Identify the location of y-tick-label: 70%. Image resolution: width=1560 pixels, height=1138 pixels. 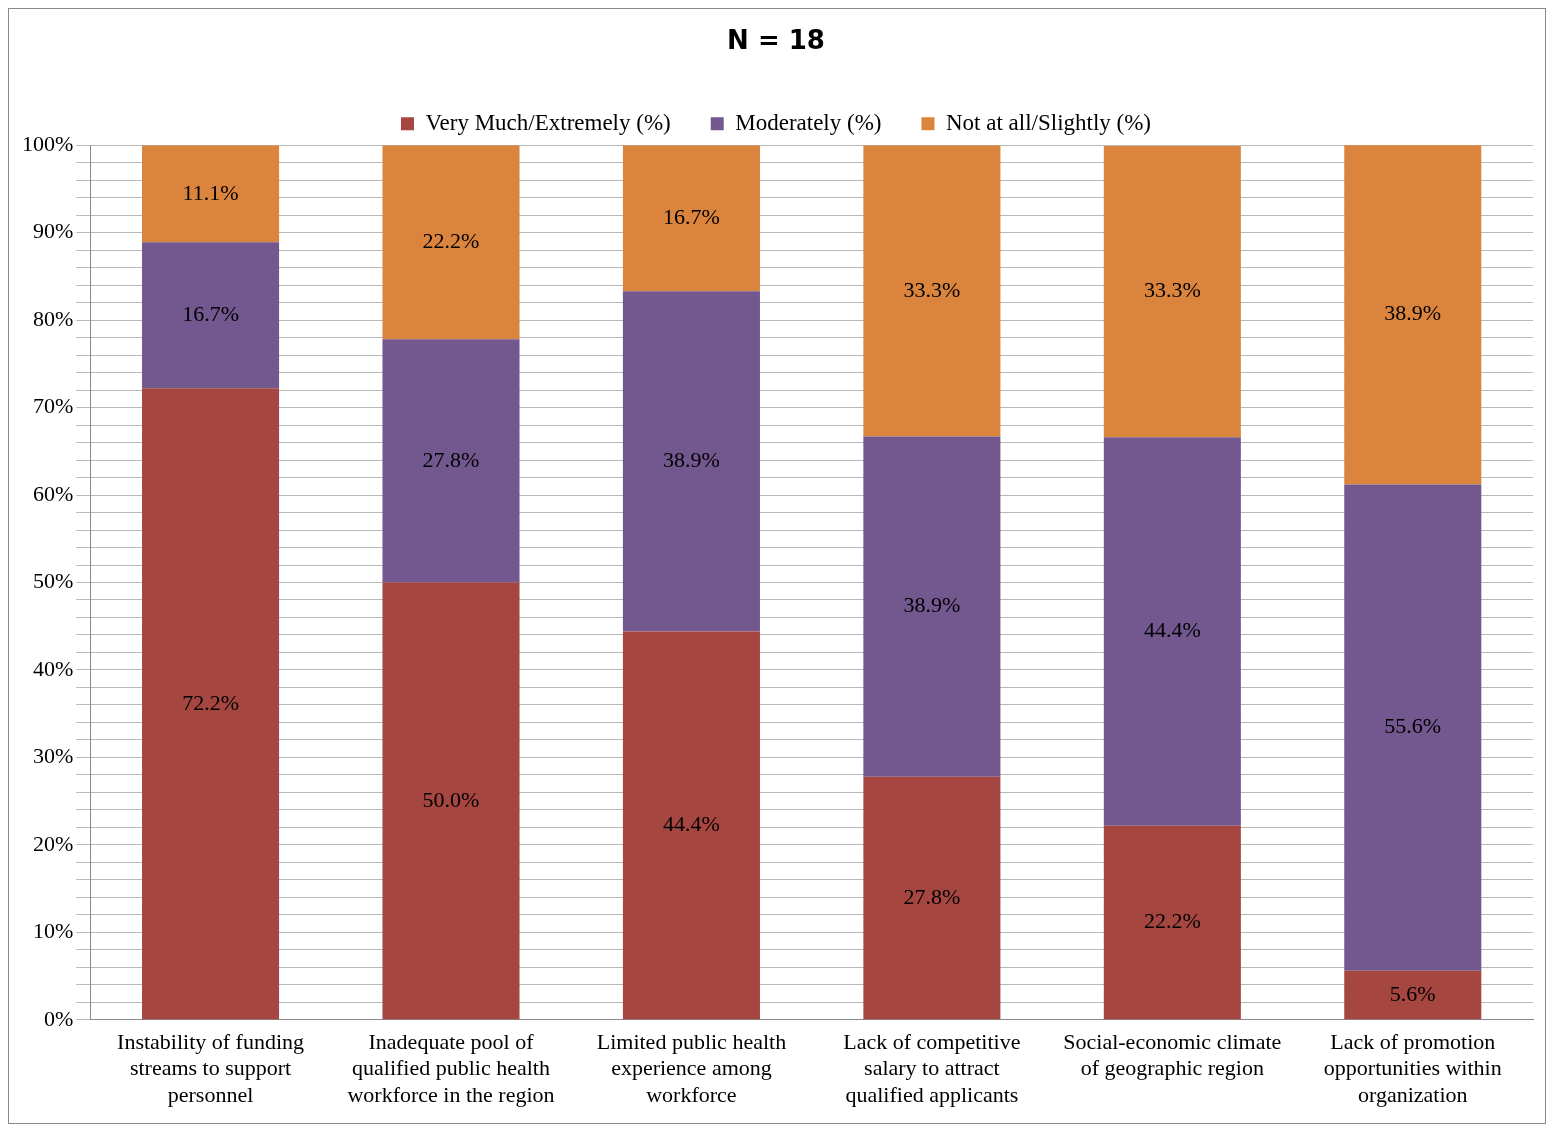
(53, 406).